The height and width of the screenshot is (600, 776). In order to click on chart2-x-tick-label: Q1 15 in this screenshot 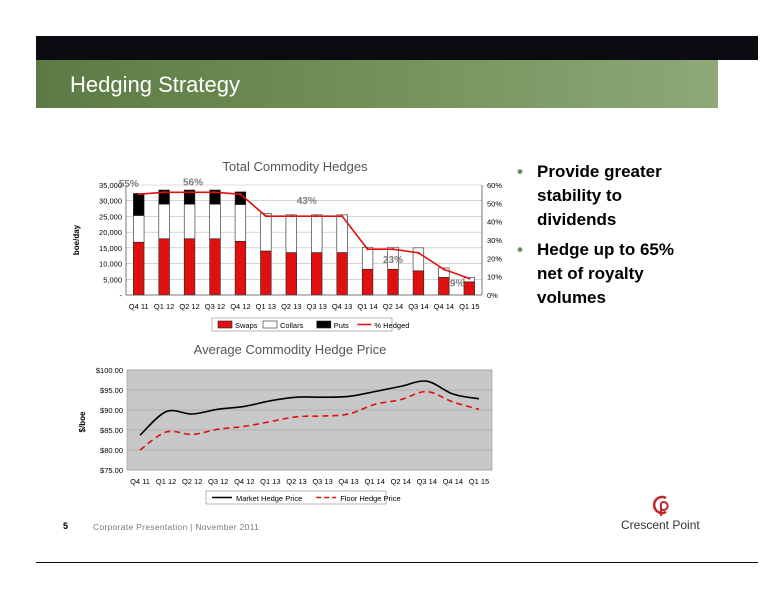, I will do `click(479, 481)`.